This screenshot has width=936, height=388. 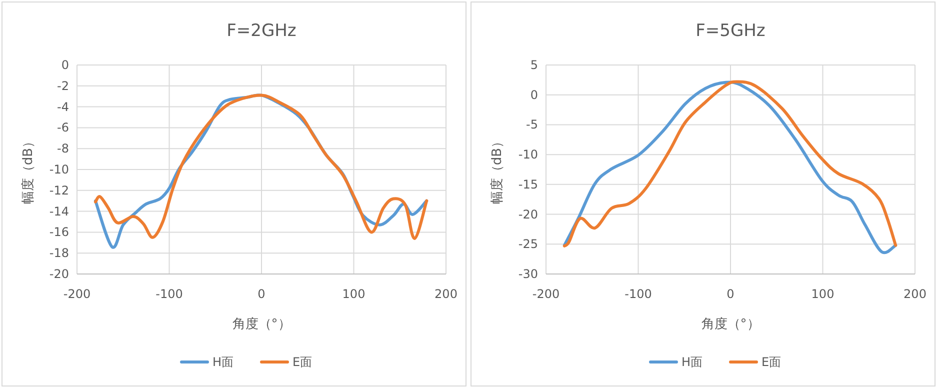 I want to click on y-tick-label: -5, so click(x=532, y=125).